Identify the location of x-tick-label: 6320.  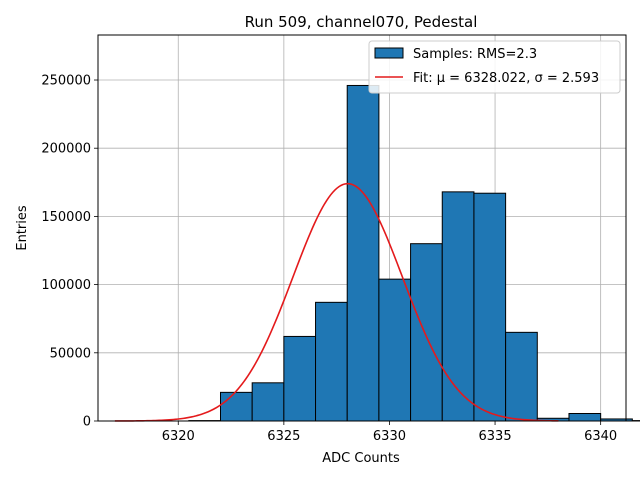
(178, 436).